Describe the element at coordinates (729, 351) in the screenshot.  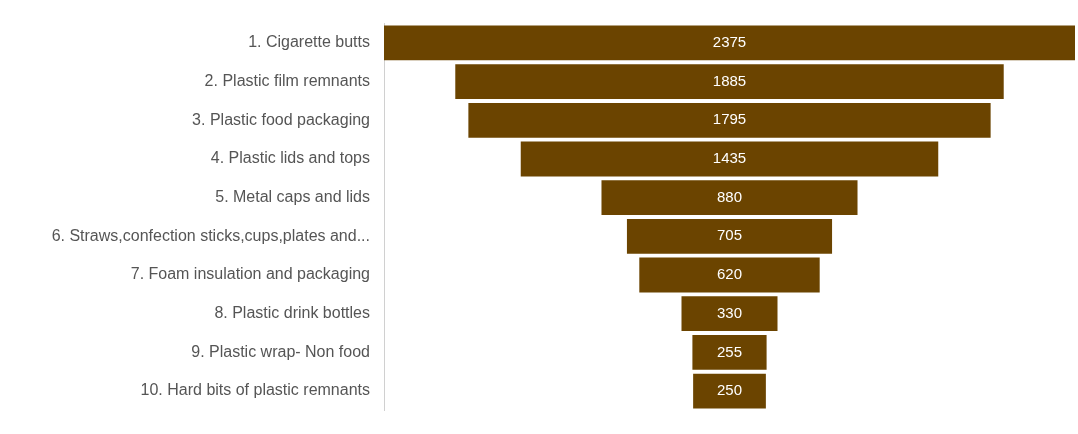
I see `data-label: 255` at that location.